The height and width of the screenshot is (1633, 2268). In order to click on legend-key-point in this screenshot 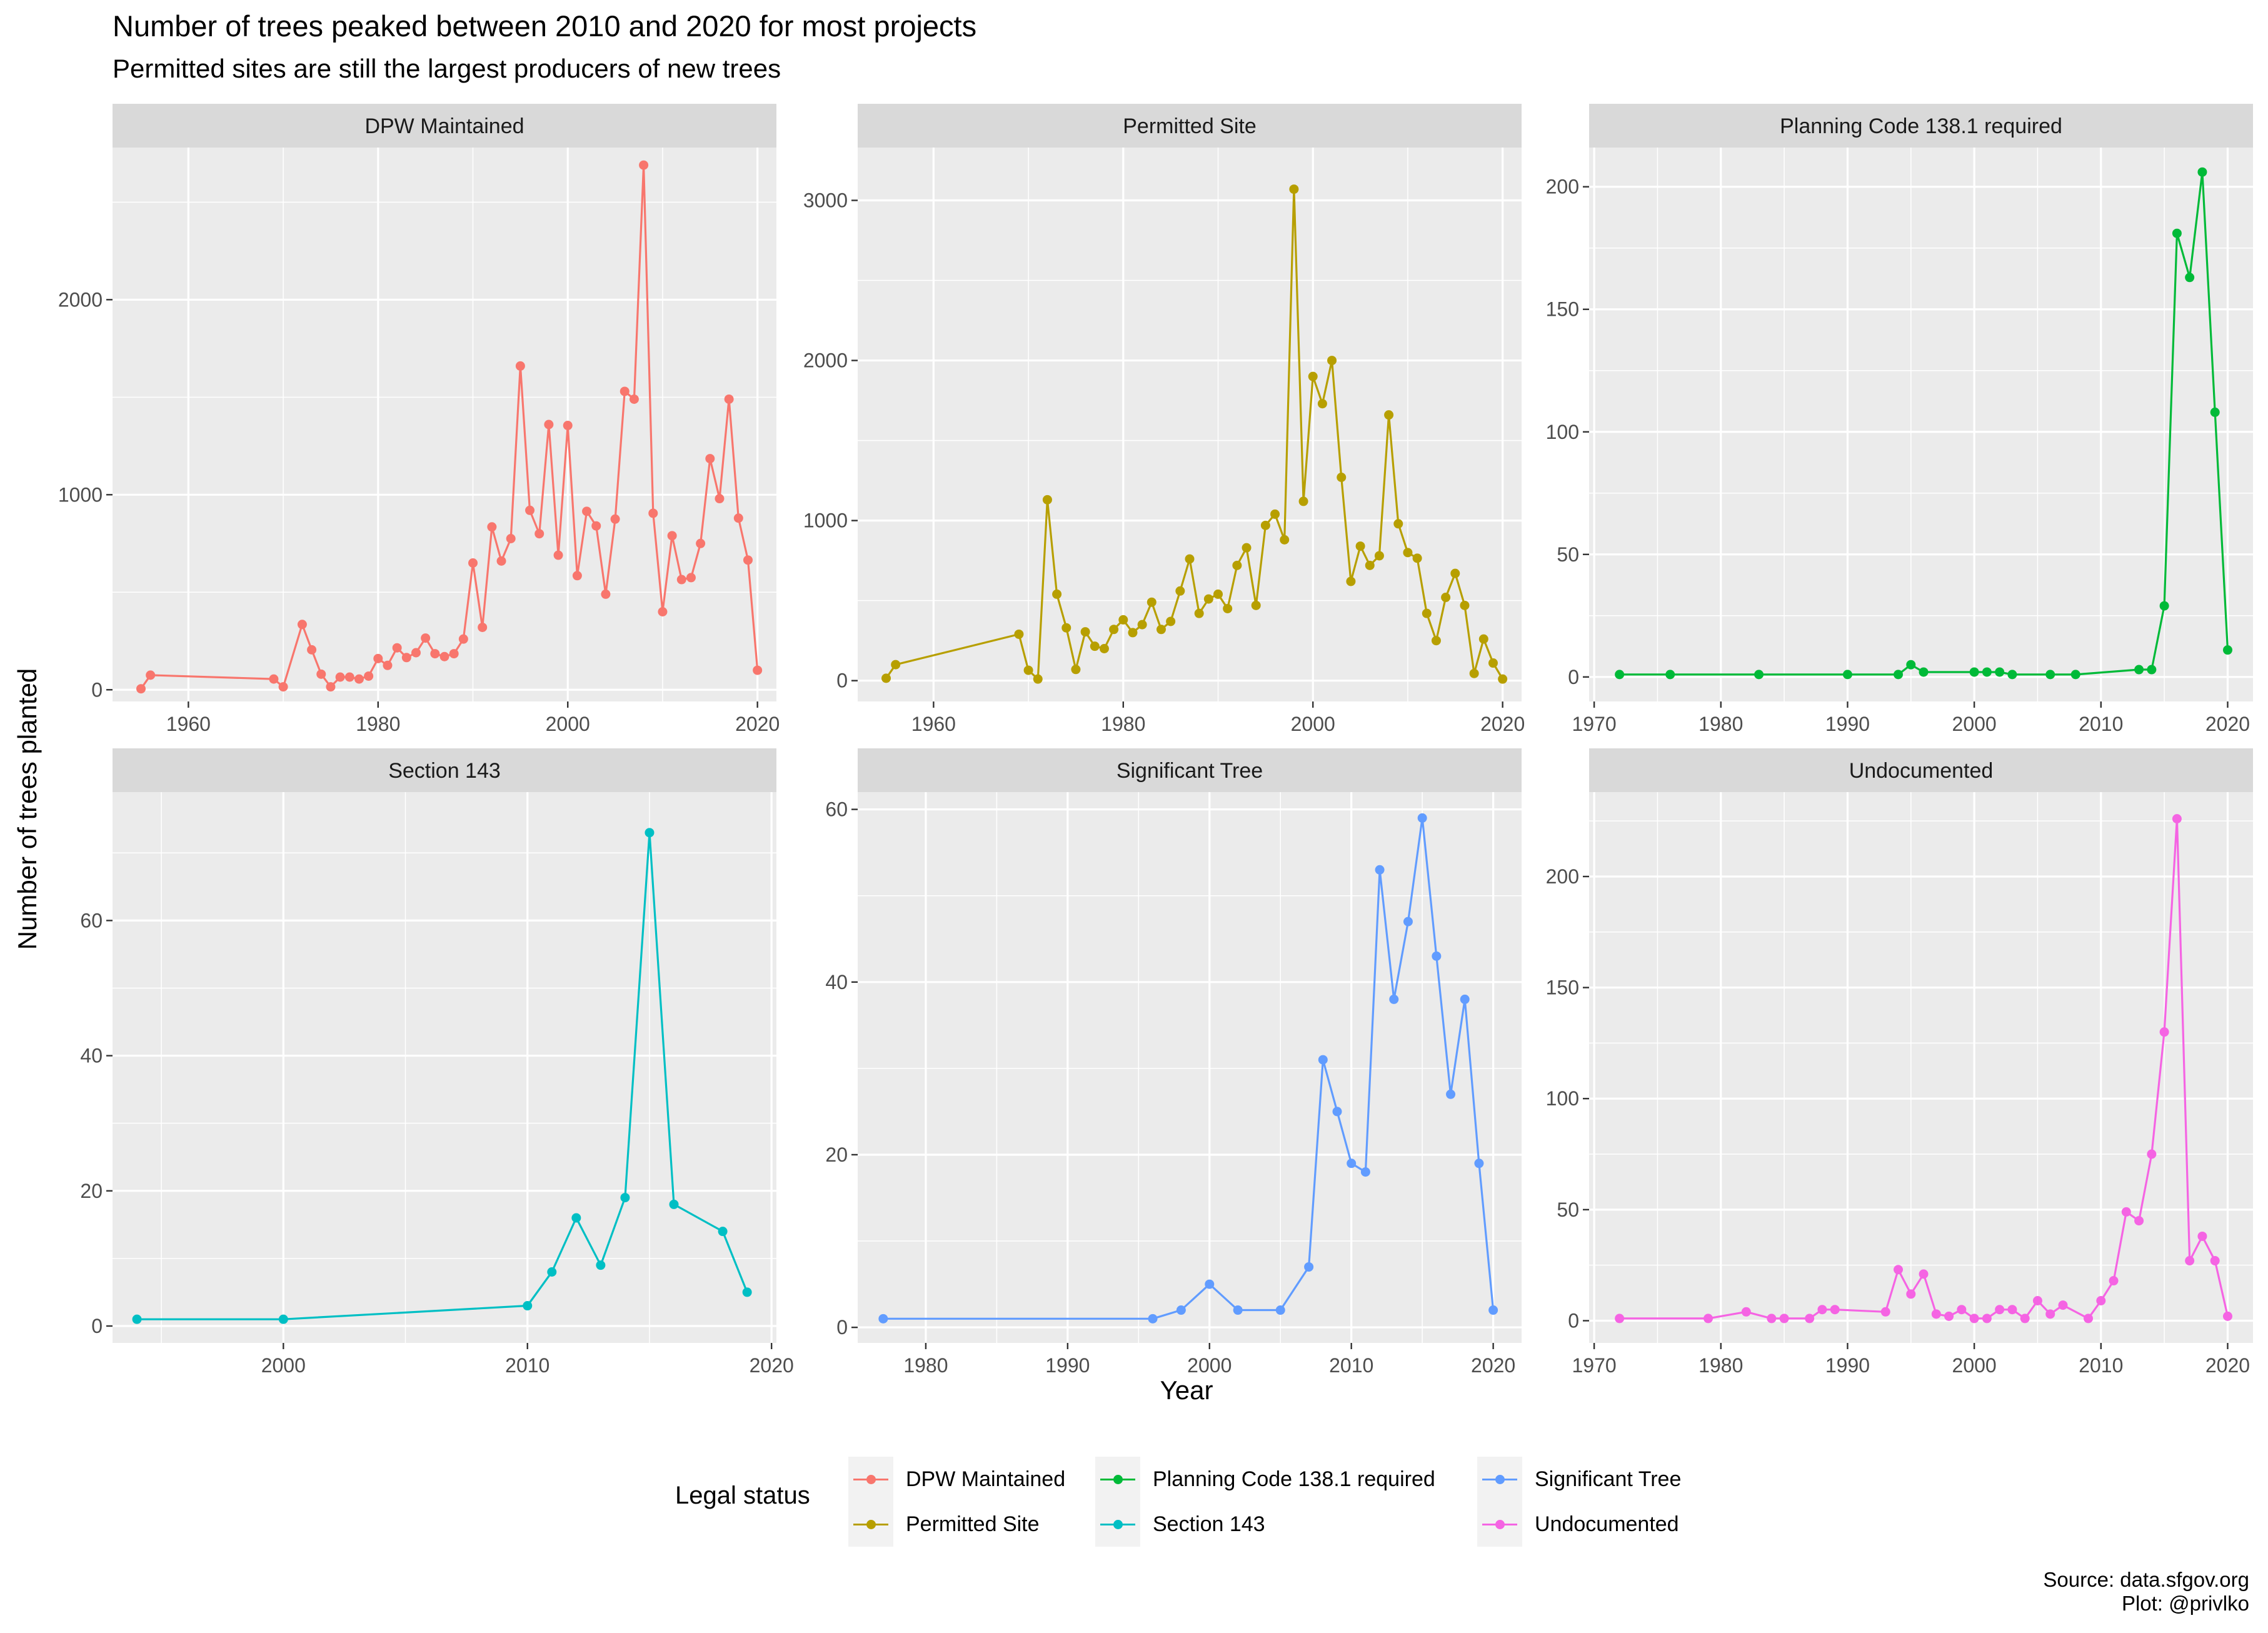, I will do `click(1118, 1524)`.